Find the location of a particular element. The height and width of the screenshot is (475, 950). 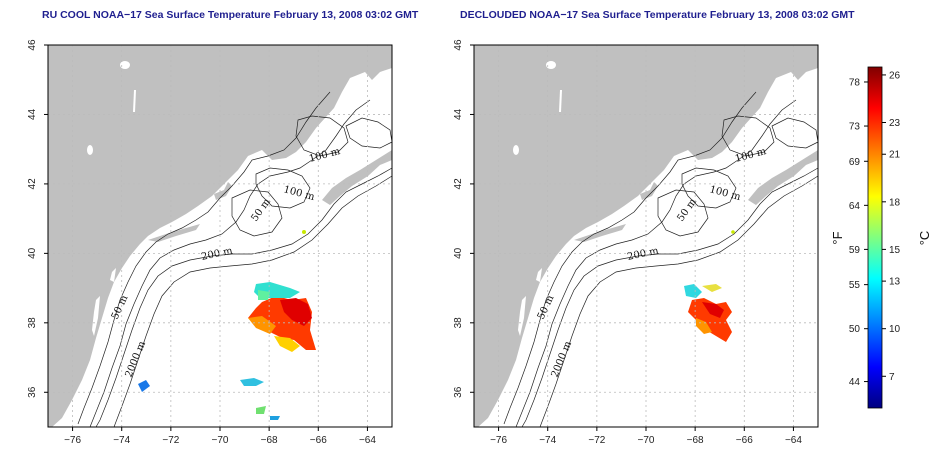

sst-patch-cool is located at coordinates (693, 291).